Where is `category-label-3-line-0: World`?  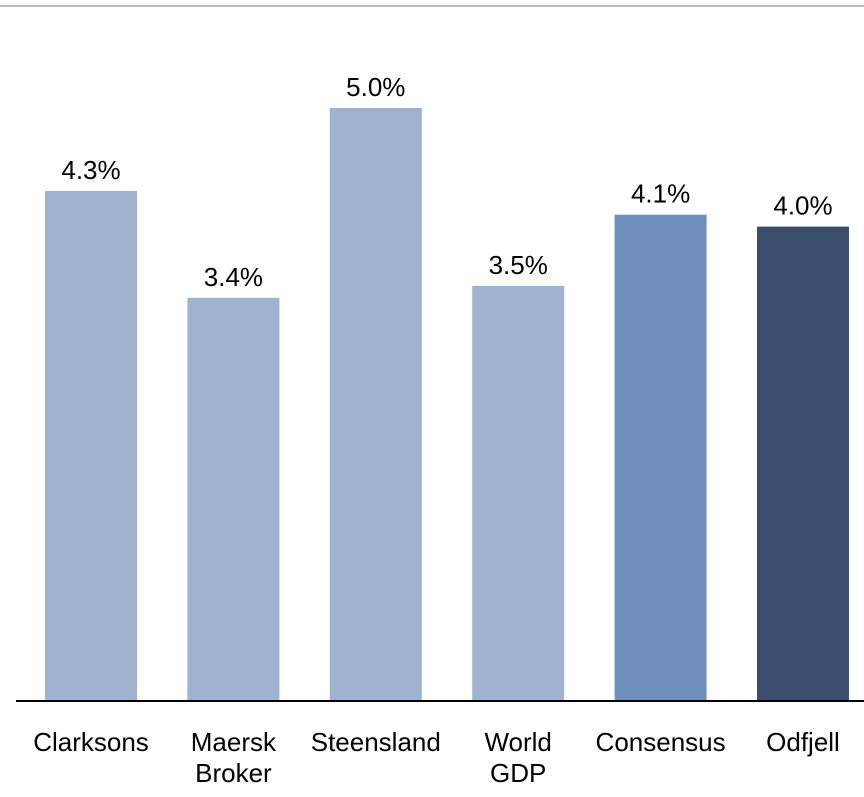 category-label-3-line-0: World is located at coordinates (517, 742).